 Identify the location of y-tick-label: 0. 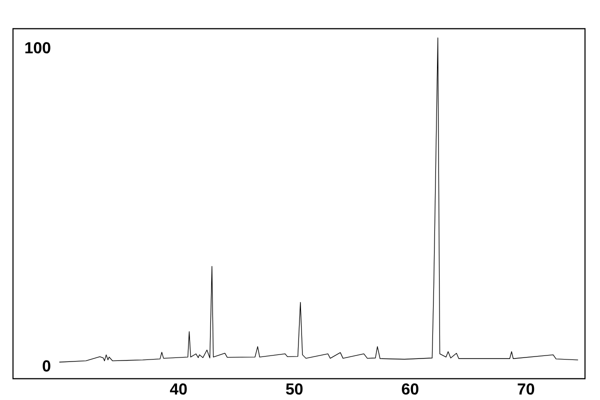
(46, 366).